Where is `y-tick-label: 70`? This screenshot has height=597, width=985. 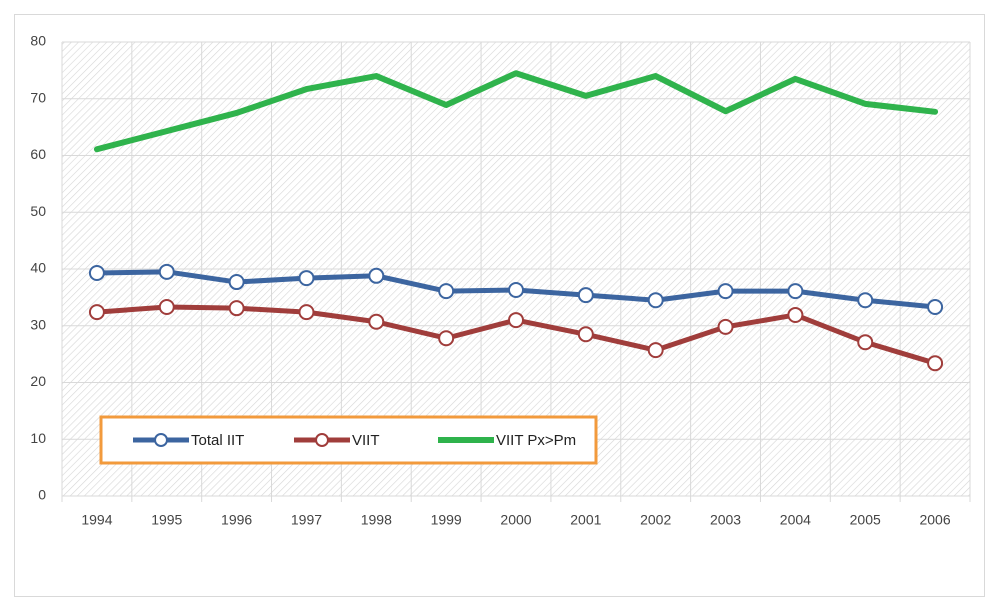 y-tick-label: 70 is located at coordinates (38, 97).